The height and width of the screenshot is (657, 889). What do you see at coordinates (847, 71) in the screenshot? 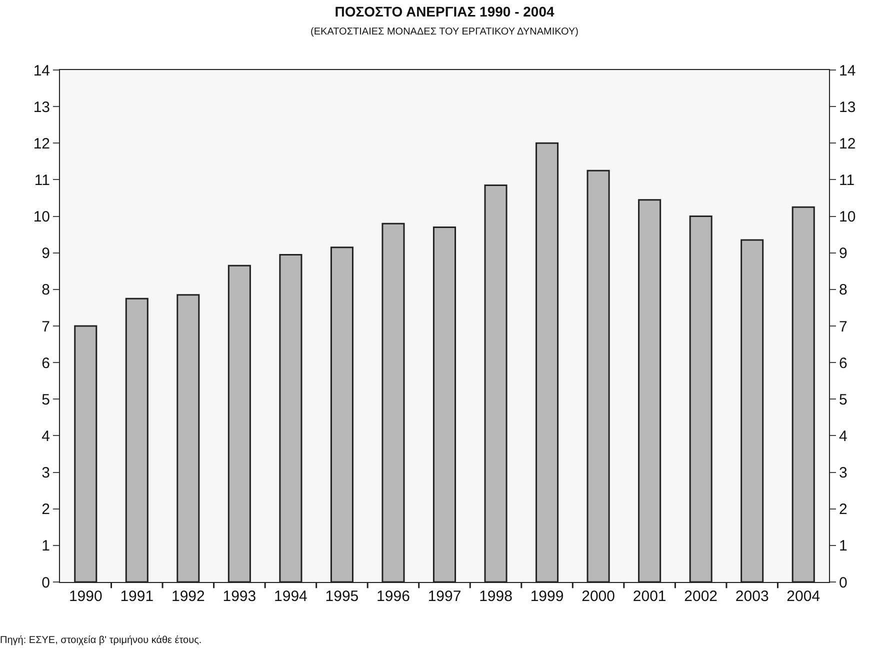
I see `y2-tick-label: 14` at bounding box center [847, 71].